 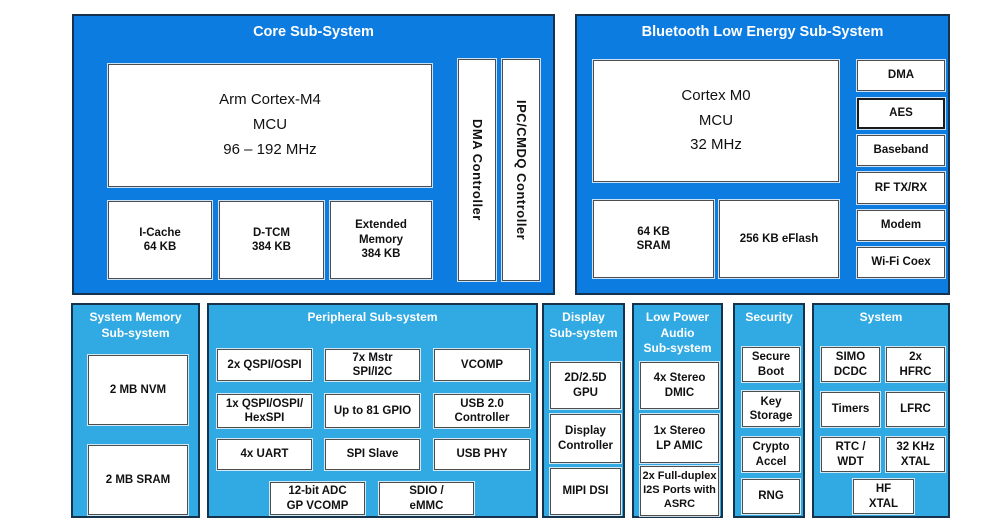 I want to click on security-title: Security, so click(x=769, y=317).